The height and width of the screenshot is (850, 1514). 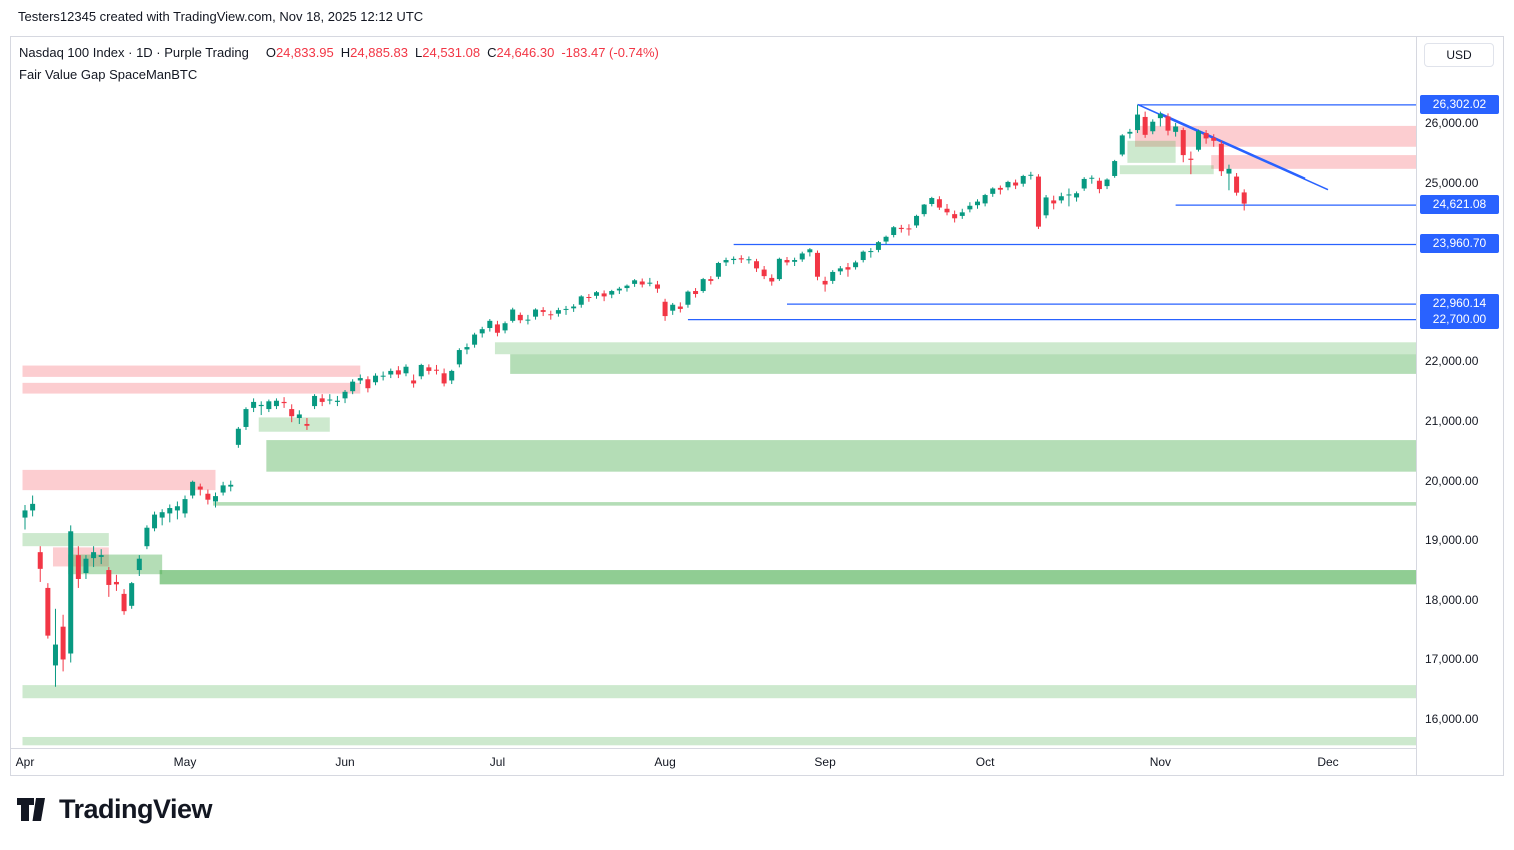 I want to click on ohlc-open-label: O, so click(x=270, y=52).